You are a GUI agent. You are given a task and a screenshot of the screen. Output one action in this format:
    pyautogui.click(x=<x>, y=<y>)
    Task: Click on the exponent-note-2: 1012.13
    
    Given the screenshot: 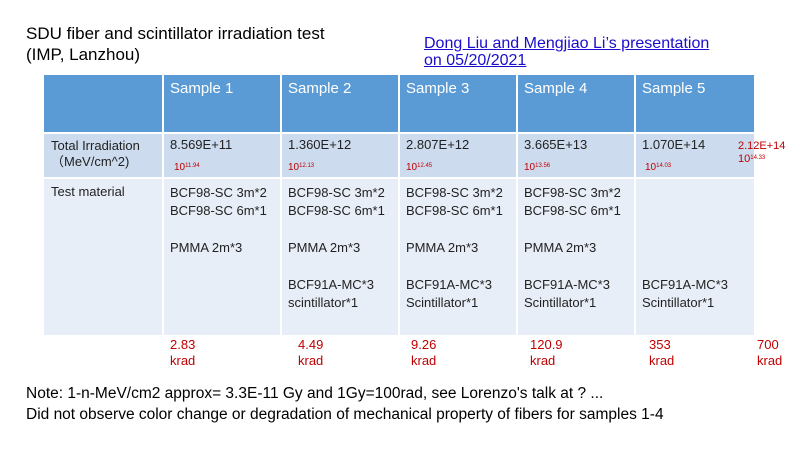 What is the action you would take?
    pyautogui.click(x=301, y=167)
    